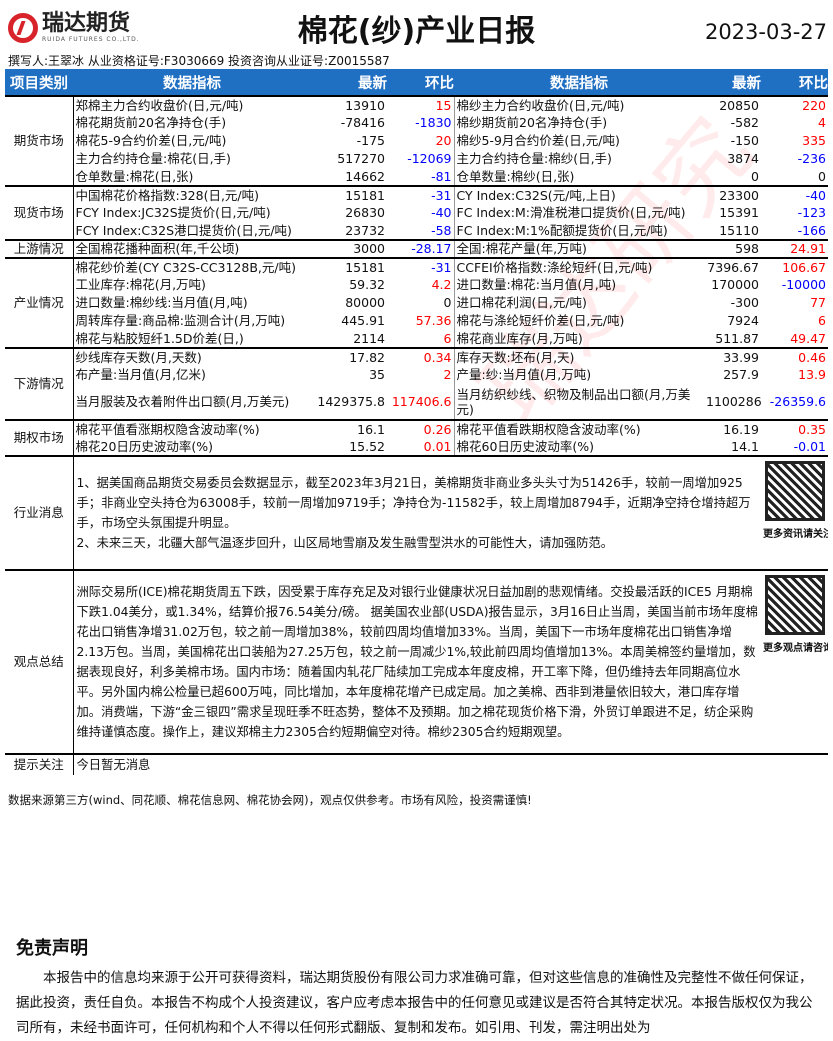 The image size is (833, 1041). What do you see at coordinates (744, 140) in the screenshot?
I see `latest-value: -150` at bounding box center [744, 140].